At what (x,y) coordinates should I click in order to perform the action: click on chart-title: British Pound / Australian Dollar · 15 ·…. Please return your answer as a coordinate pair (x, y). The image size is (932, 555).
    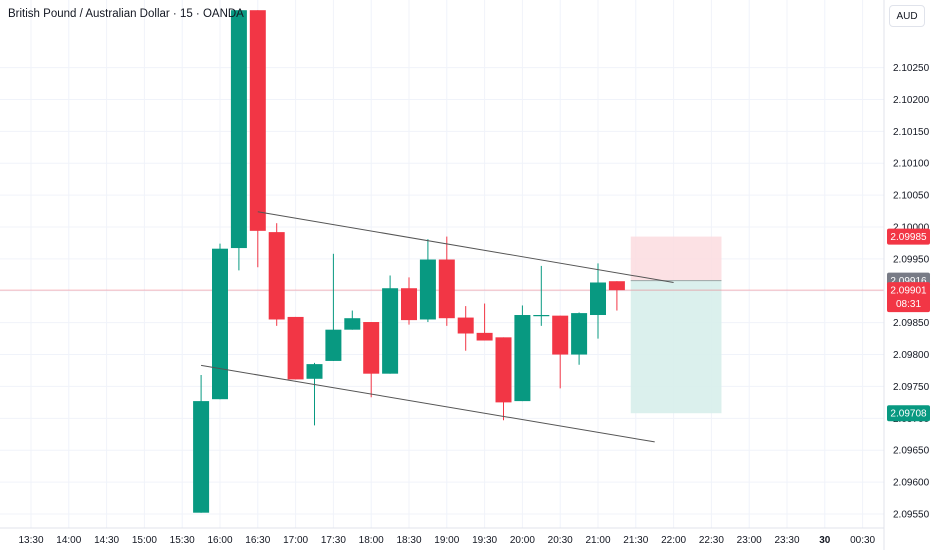
    Looking at the image, I should click on (126, 14).